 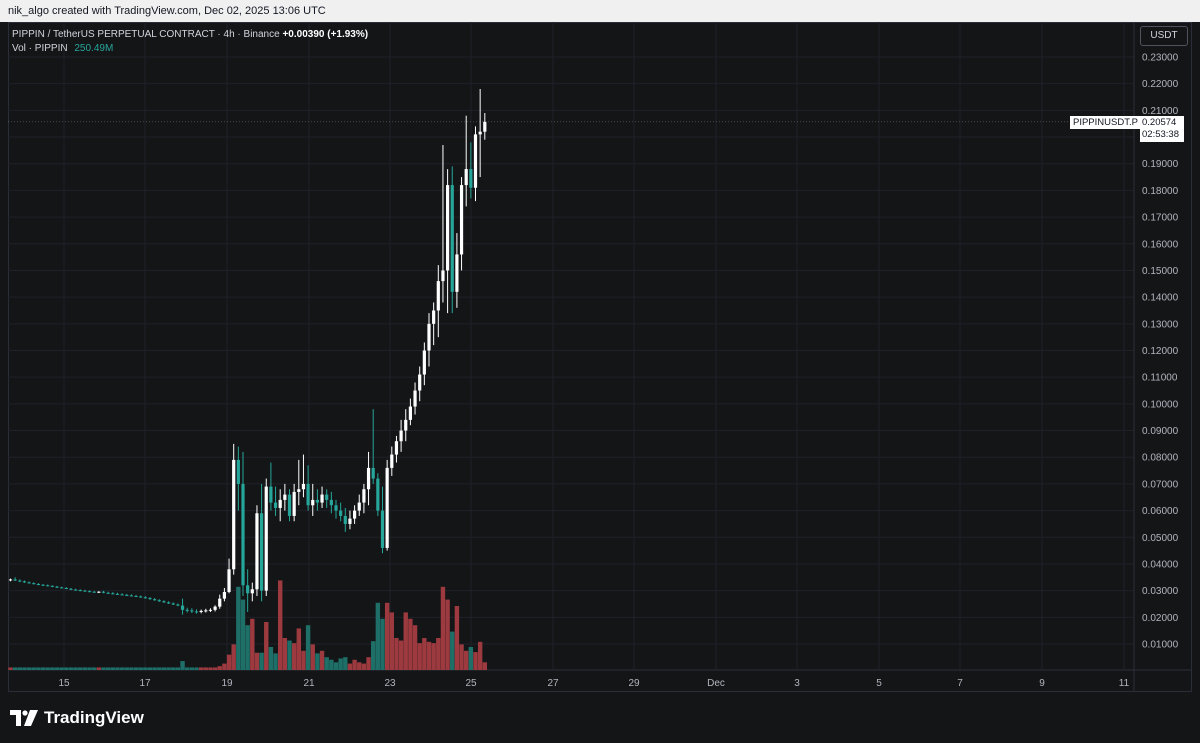 I want to click on price-tick-label: 0.01000, so click(x=1160, y=645).